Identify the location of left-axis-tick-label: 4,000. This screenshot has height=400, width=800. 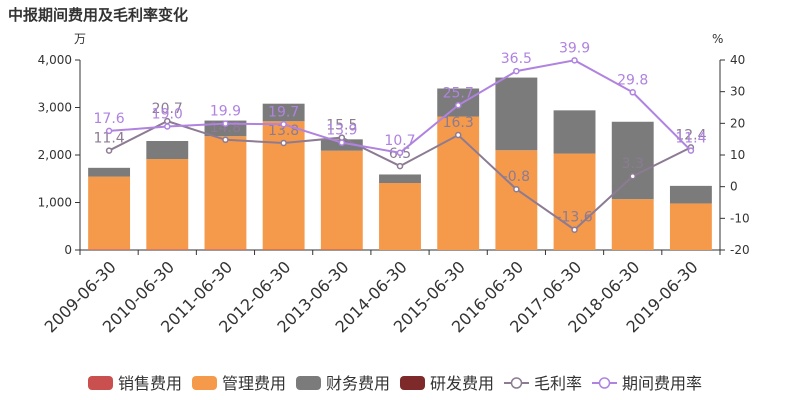
(55, 60).